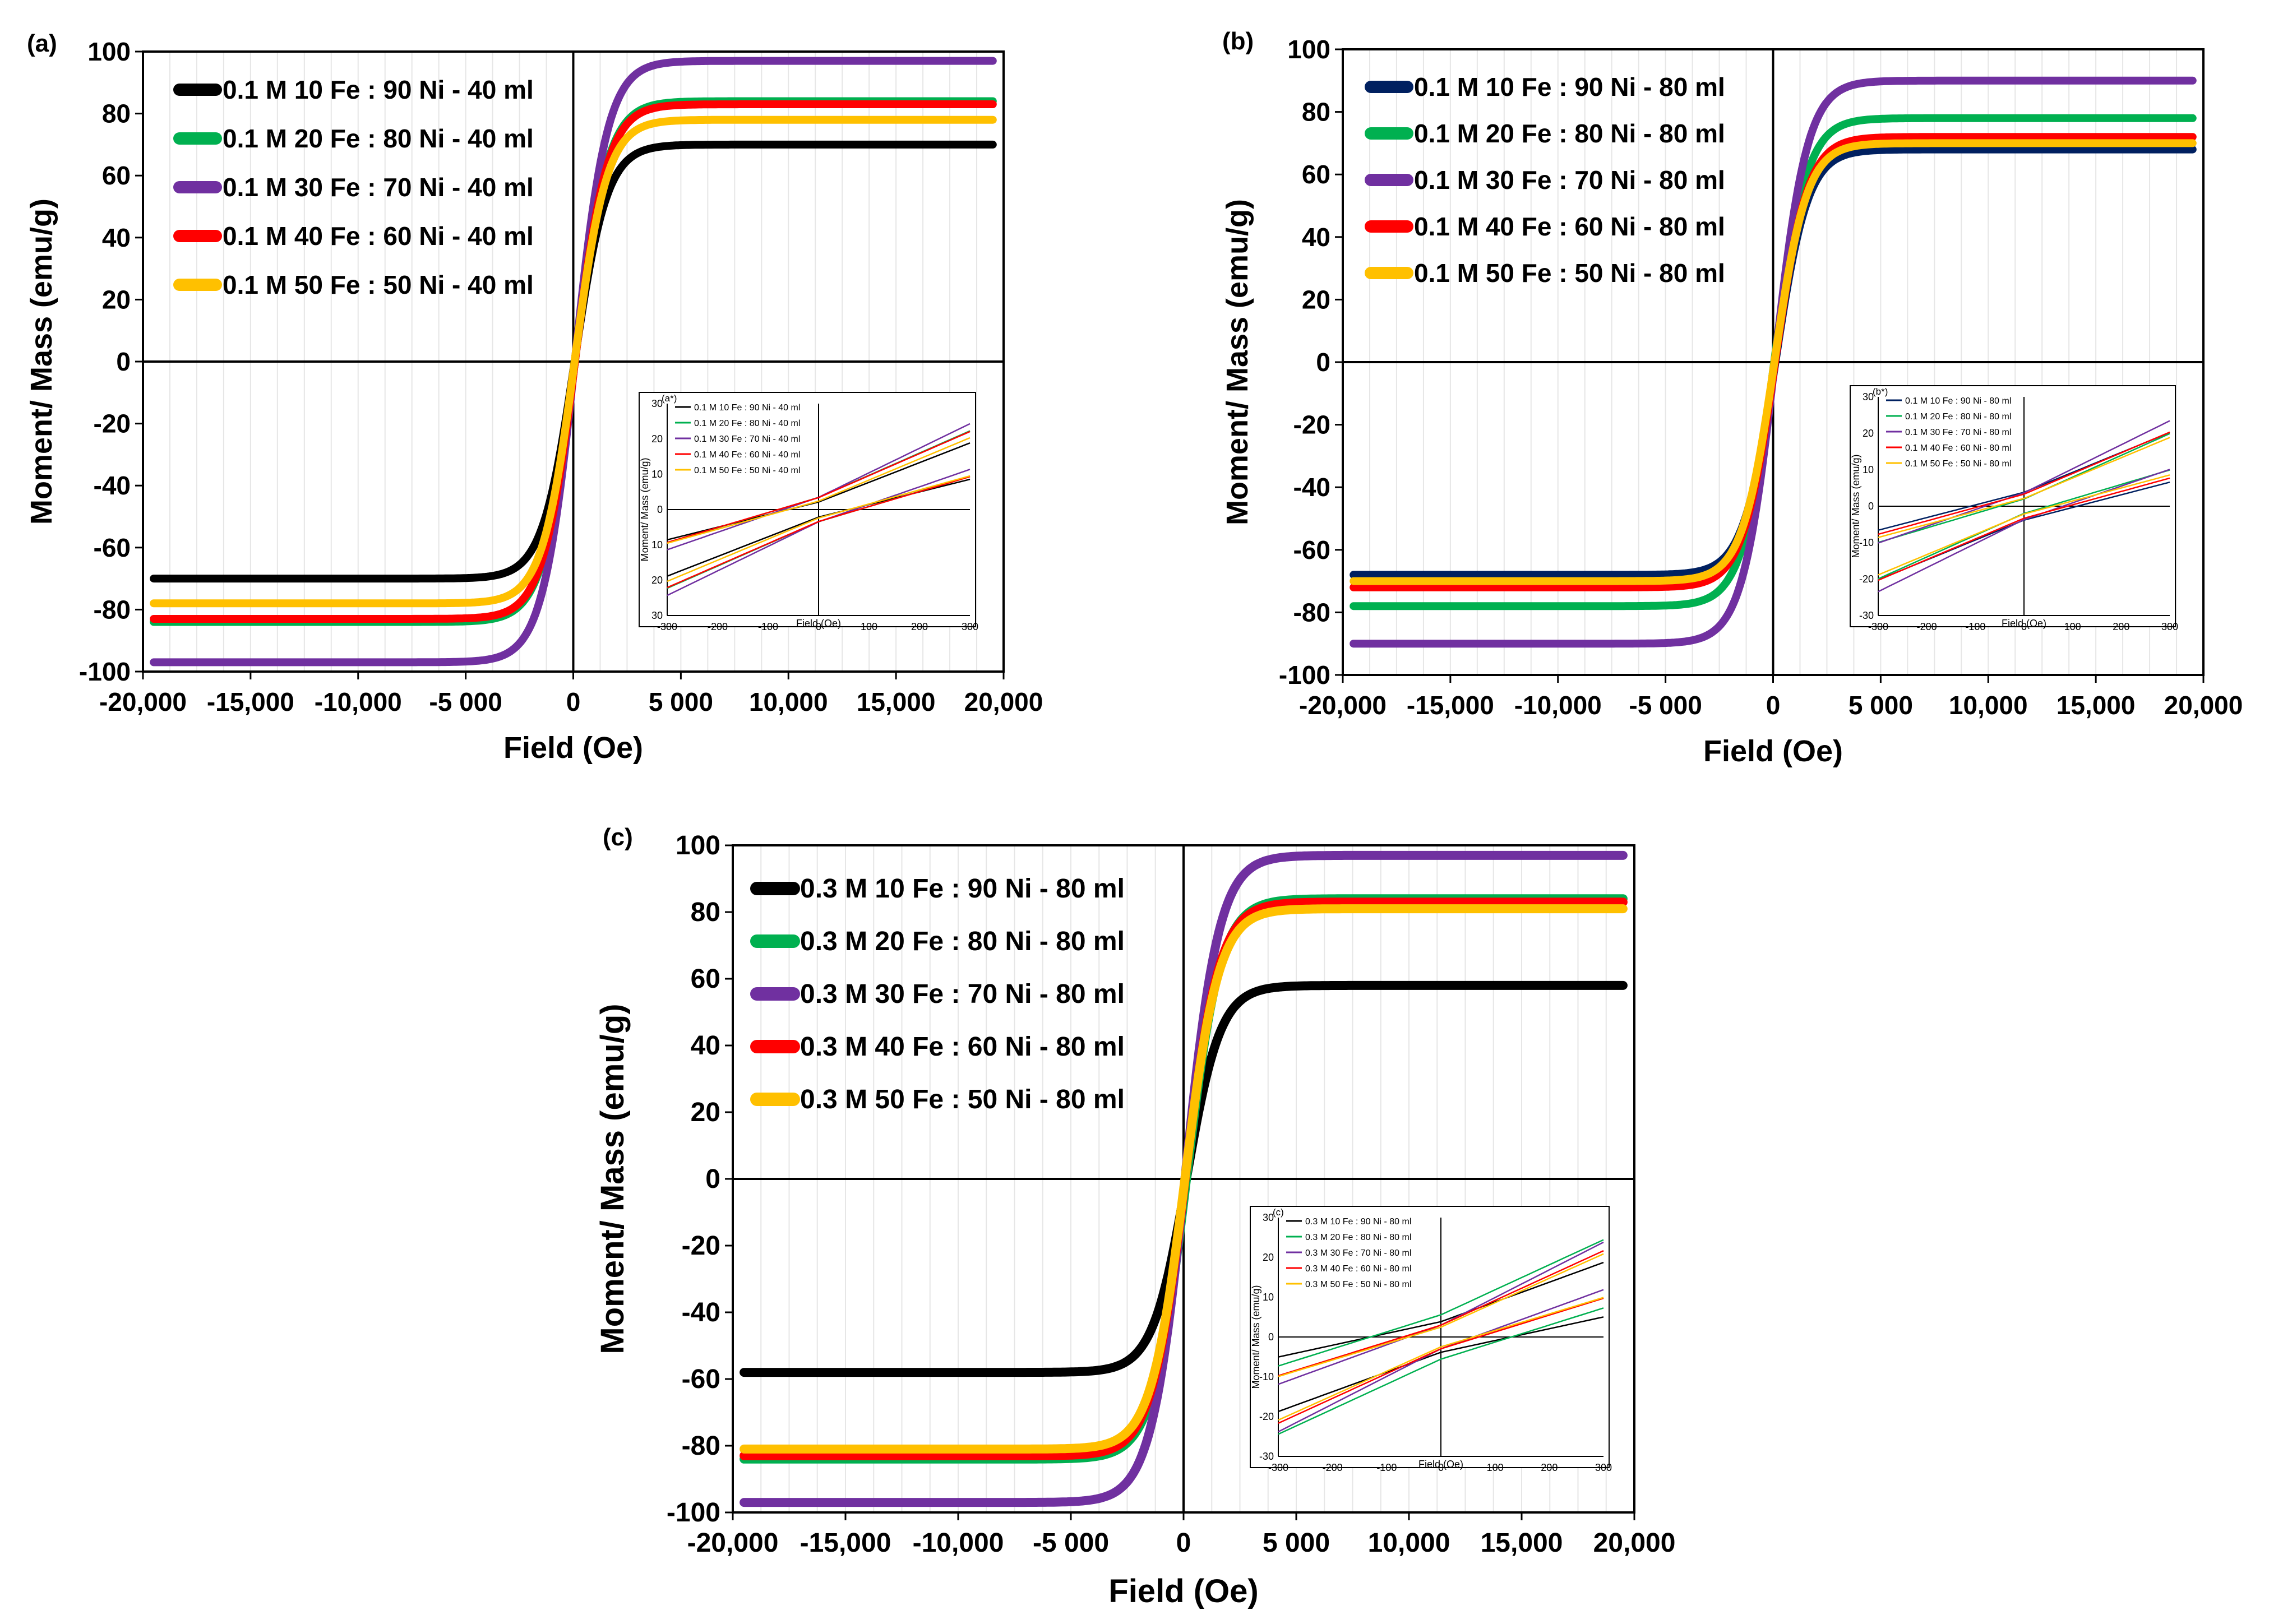 The image size is (2269, 1624). What do you see at coordinates (1003, 701) in the screenshot?
I see `x-tick-label: 20,000` at bounding box center [1003, 701].